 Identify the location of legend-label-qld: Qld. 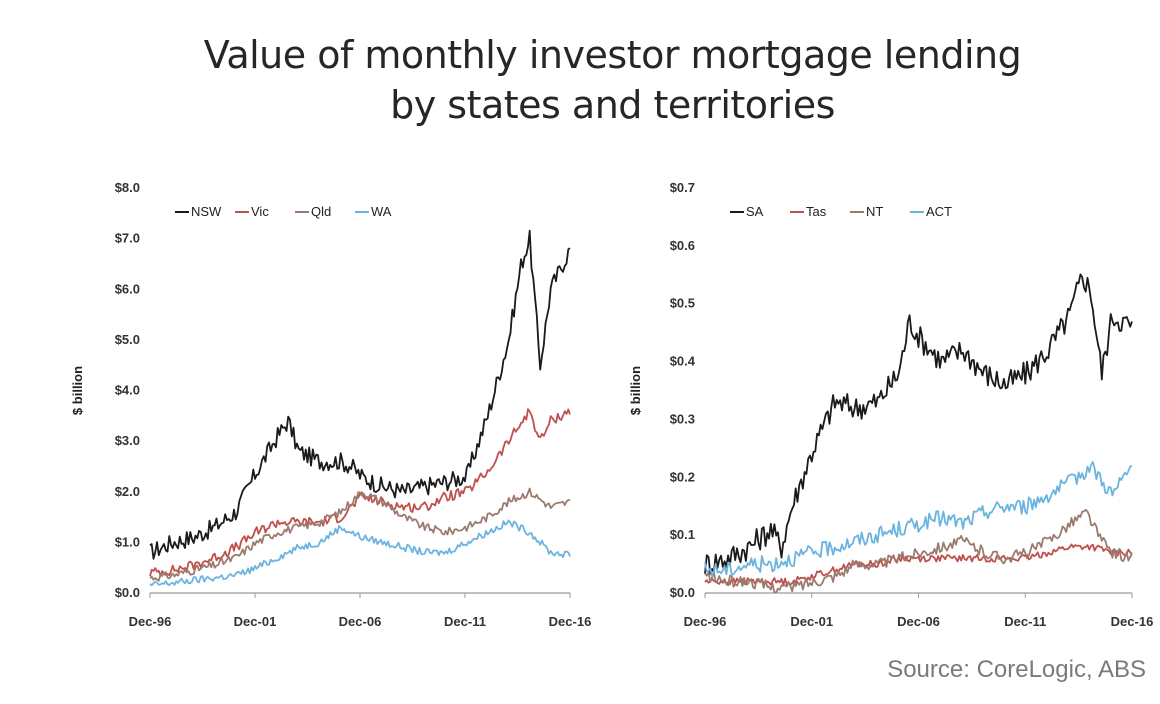
(321, 211).